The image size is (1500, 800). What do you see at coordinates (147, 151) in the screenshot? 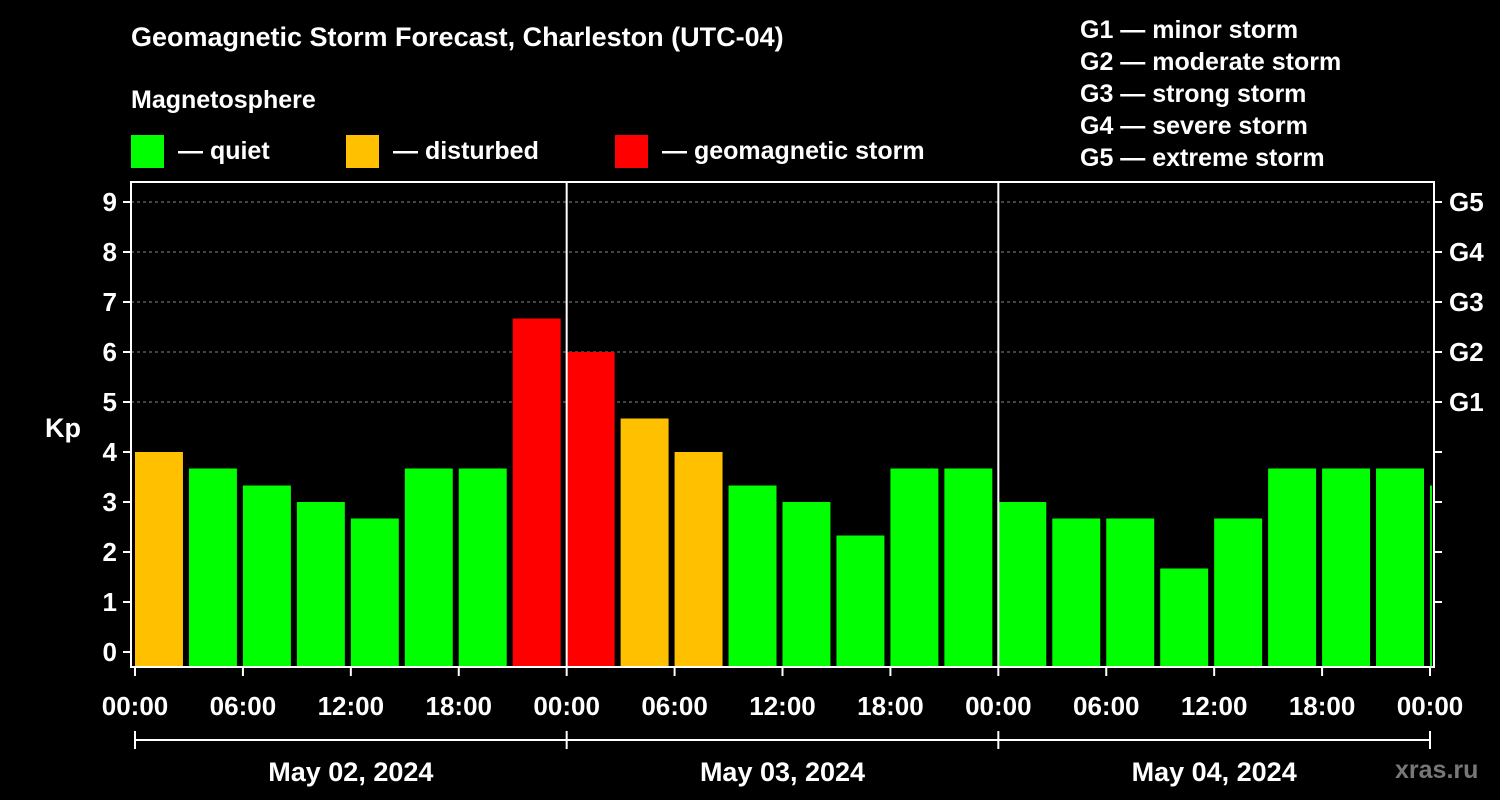
I see `legend-swatch-quiet` at bounding box center [147, 151].